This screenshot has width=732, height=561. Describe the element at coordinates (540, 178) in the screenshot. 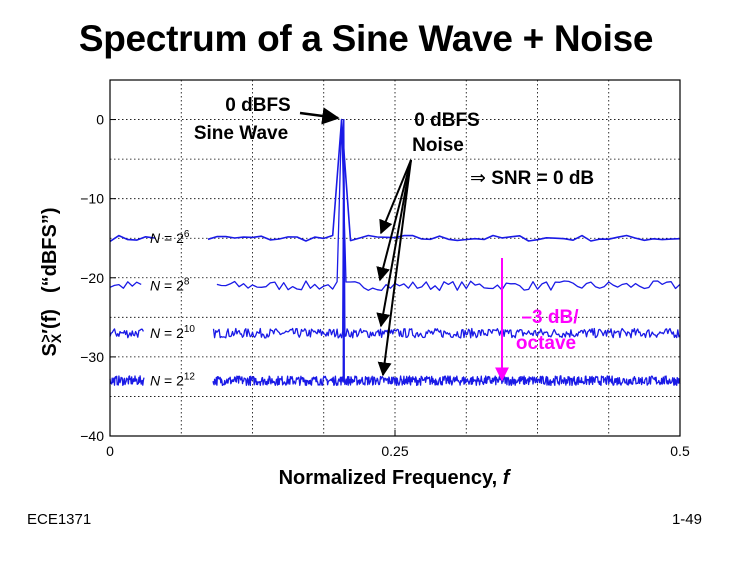

I see `snr-text: SNR = 0 dB` at that location.